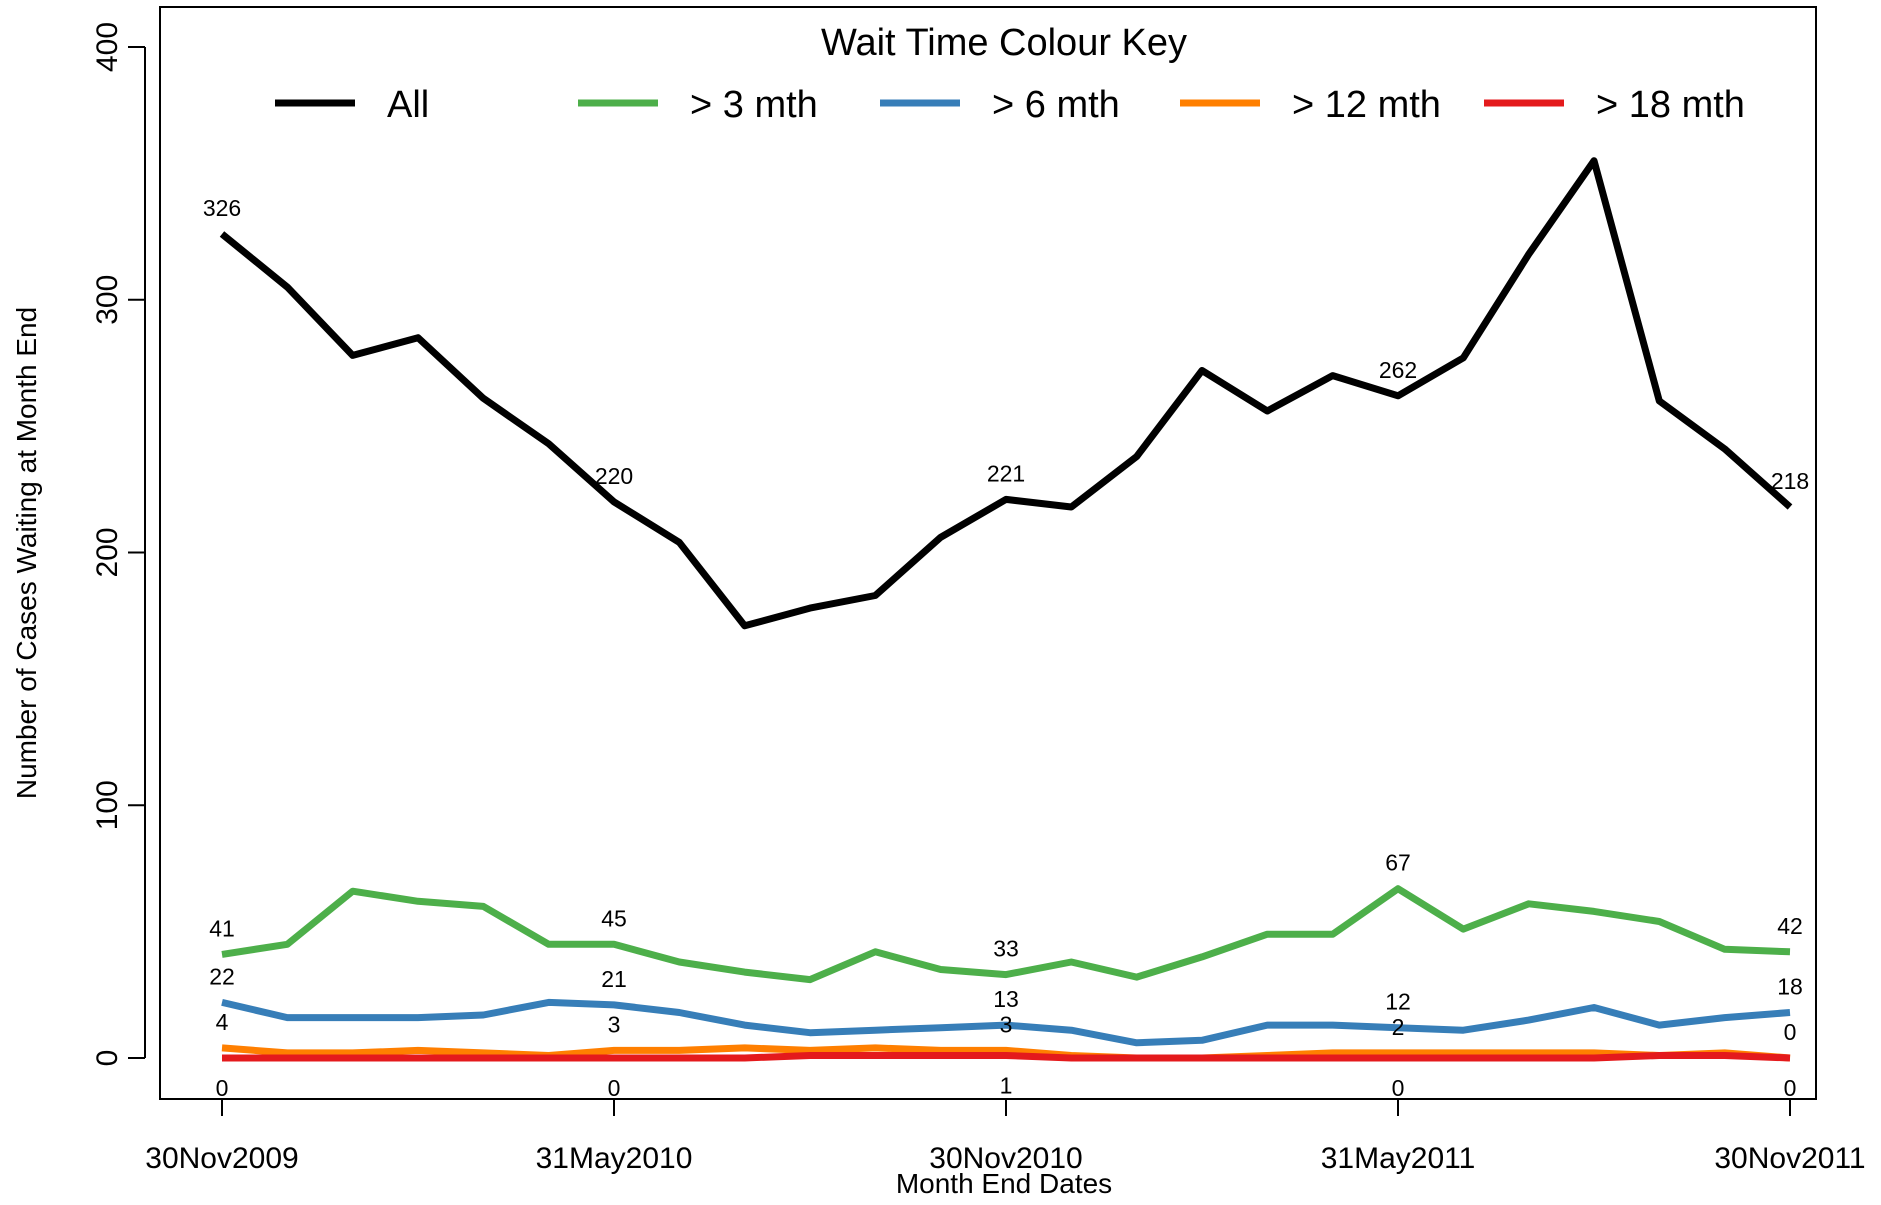 The height and width of the screenshot is (1205, 1881). What do you see at coordinates (1789, 1158) in the screenshot?
I see `x-tick-label: 30Nov2011` at bounding box center [1789, 1158].